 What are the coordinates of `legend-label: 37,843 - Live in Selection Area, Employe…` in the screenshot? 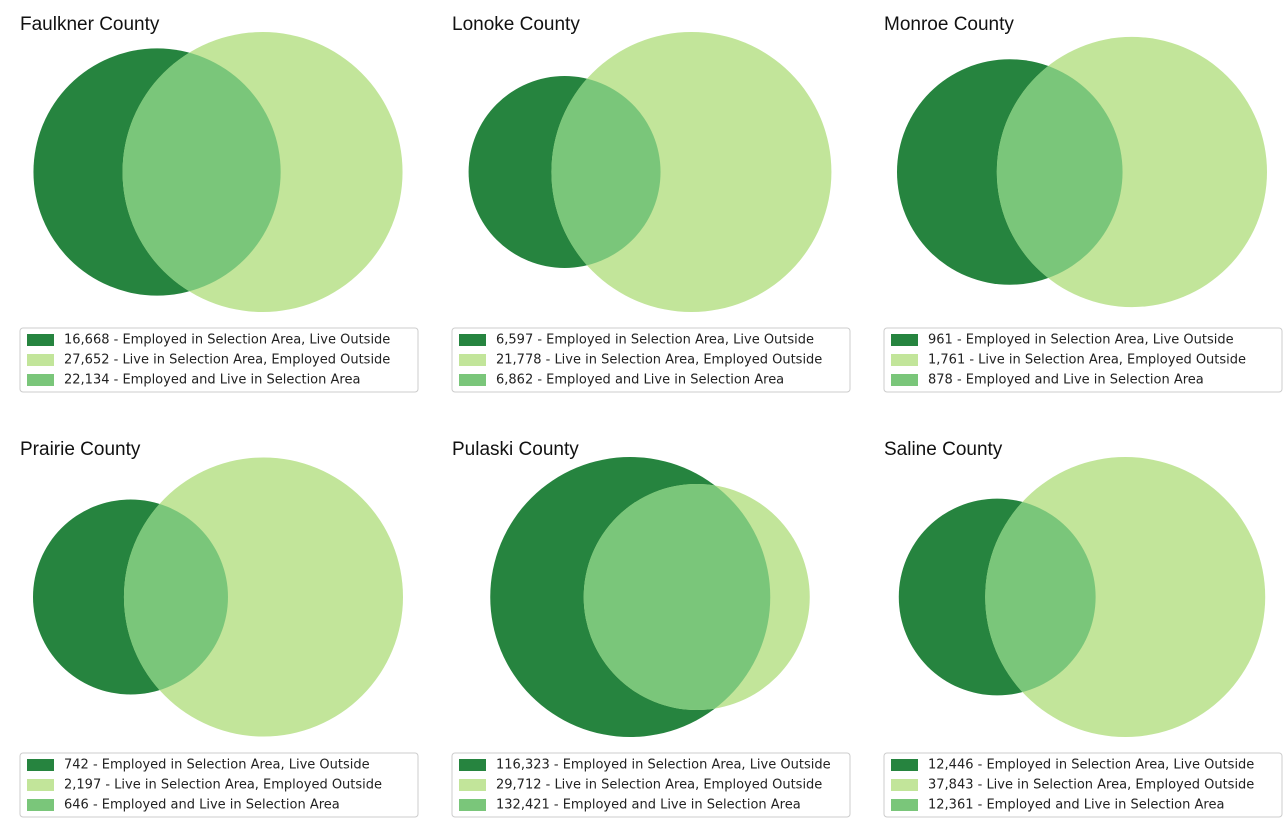 It's located at (1091, 785).